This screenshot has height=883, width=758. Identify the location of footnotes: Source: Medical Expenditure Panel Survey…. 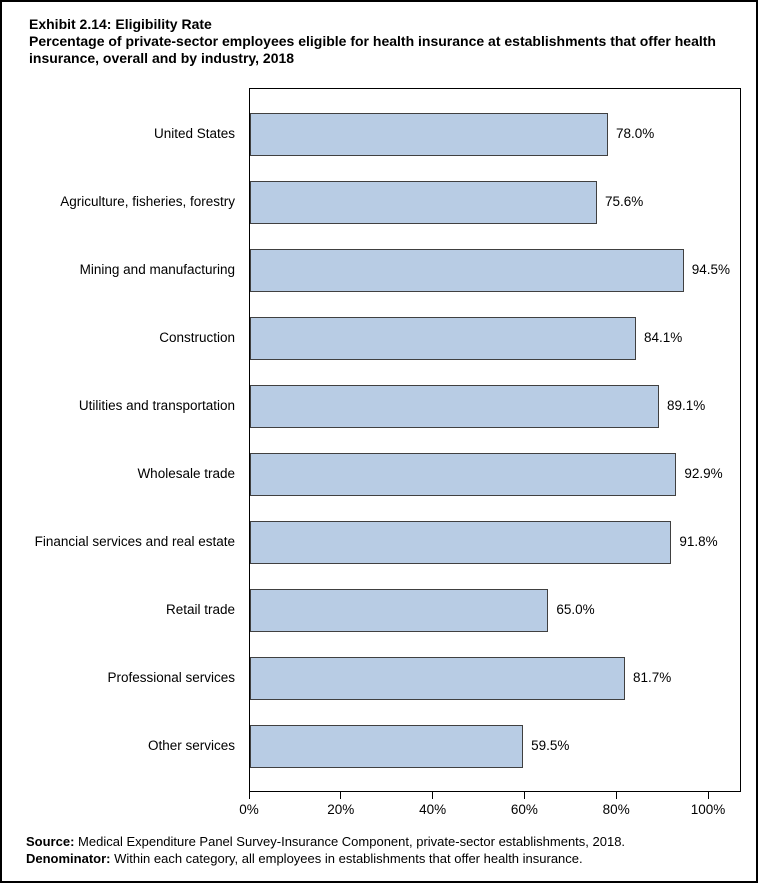
(325, 850).